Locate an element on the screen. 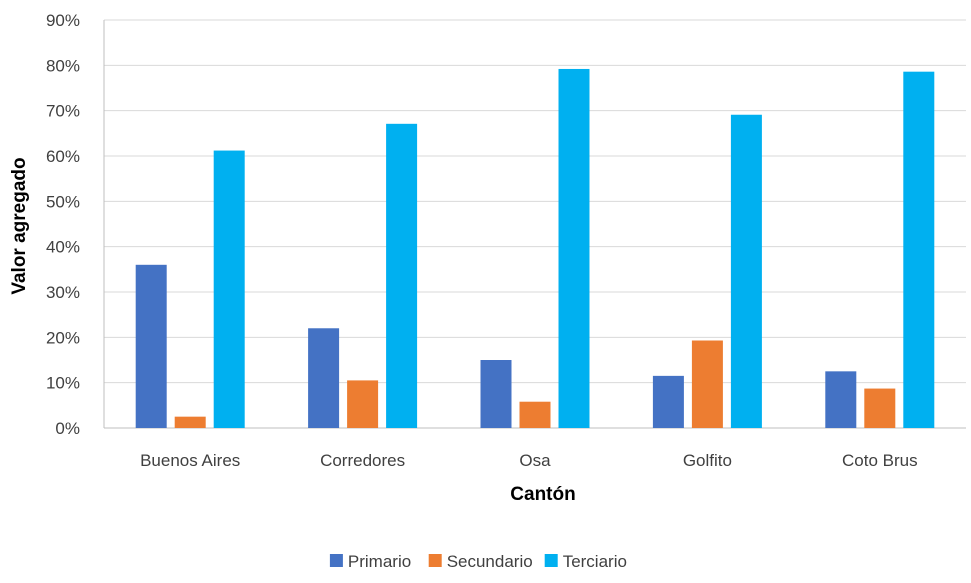  y-axis-title: Valor agregado is located at coordinates (19, 225).